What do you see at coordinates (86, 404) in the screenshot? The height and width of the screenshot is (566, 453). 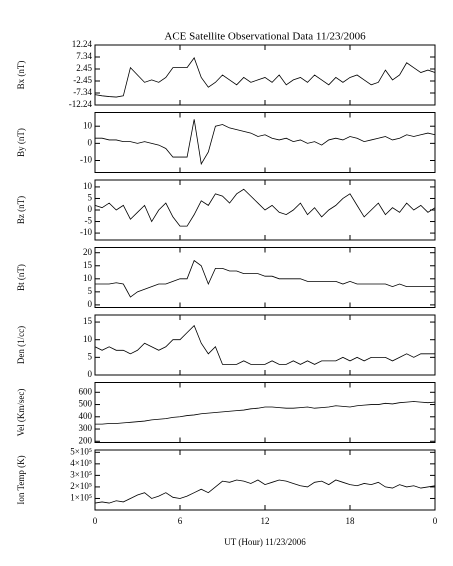 I see `y-tick-label: 500` at bounding box center [86, 404].